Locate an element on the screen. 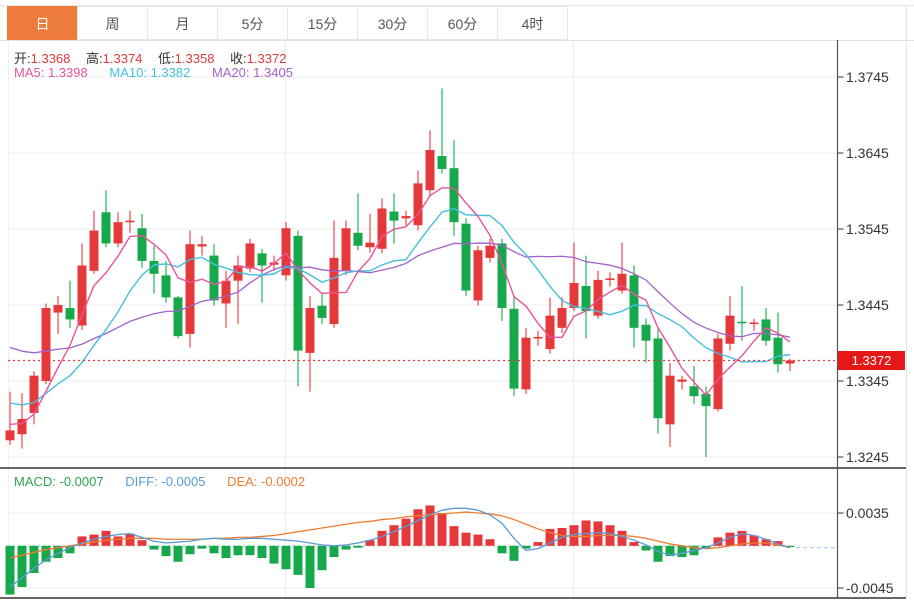 The image size is (914, 603). low-label: 低: is located at coordinates (166, 58).